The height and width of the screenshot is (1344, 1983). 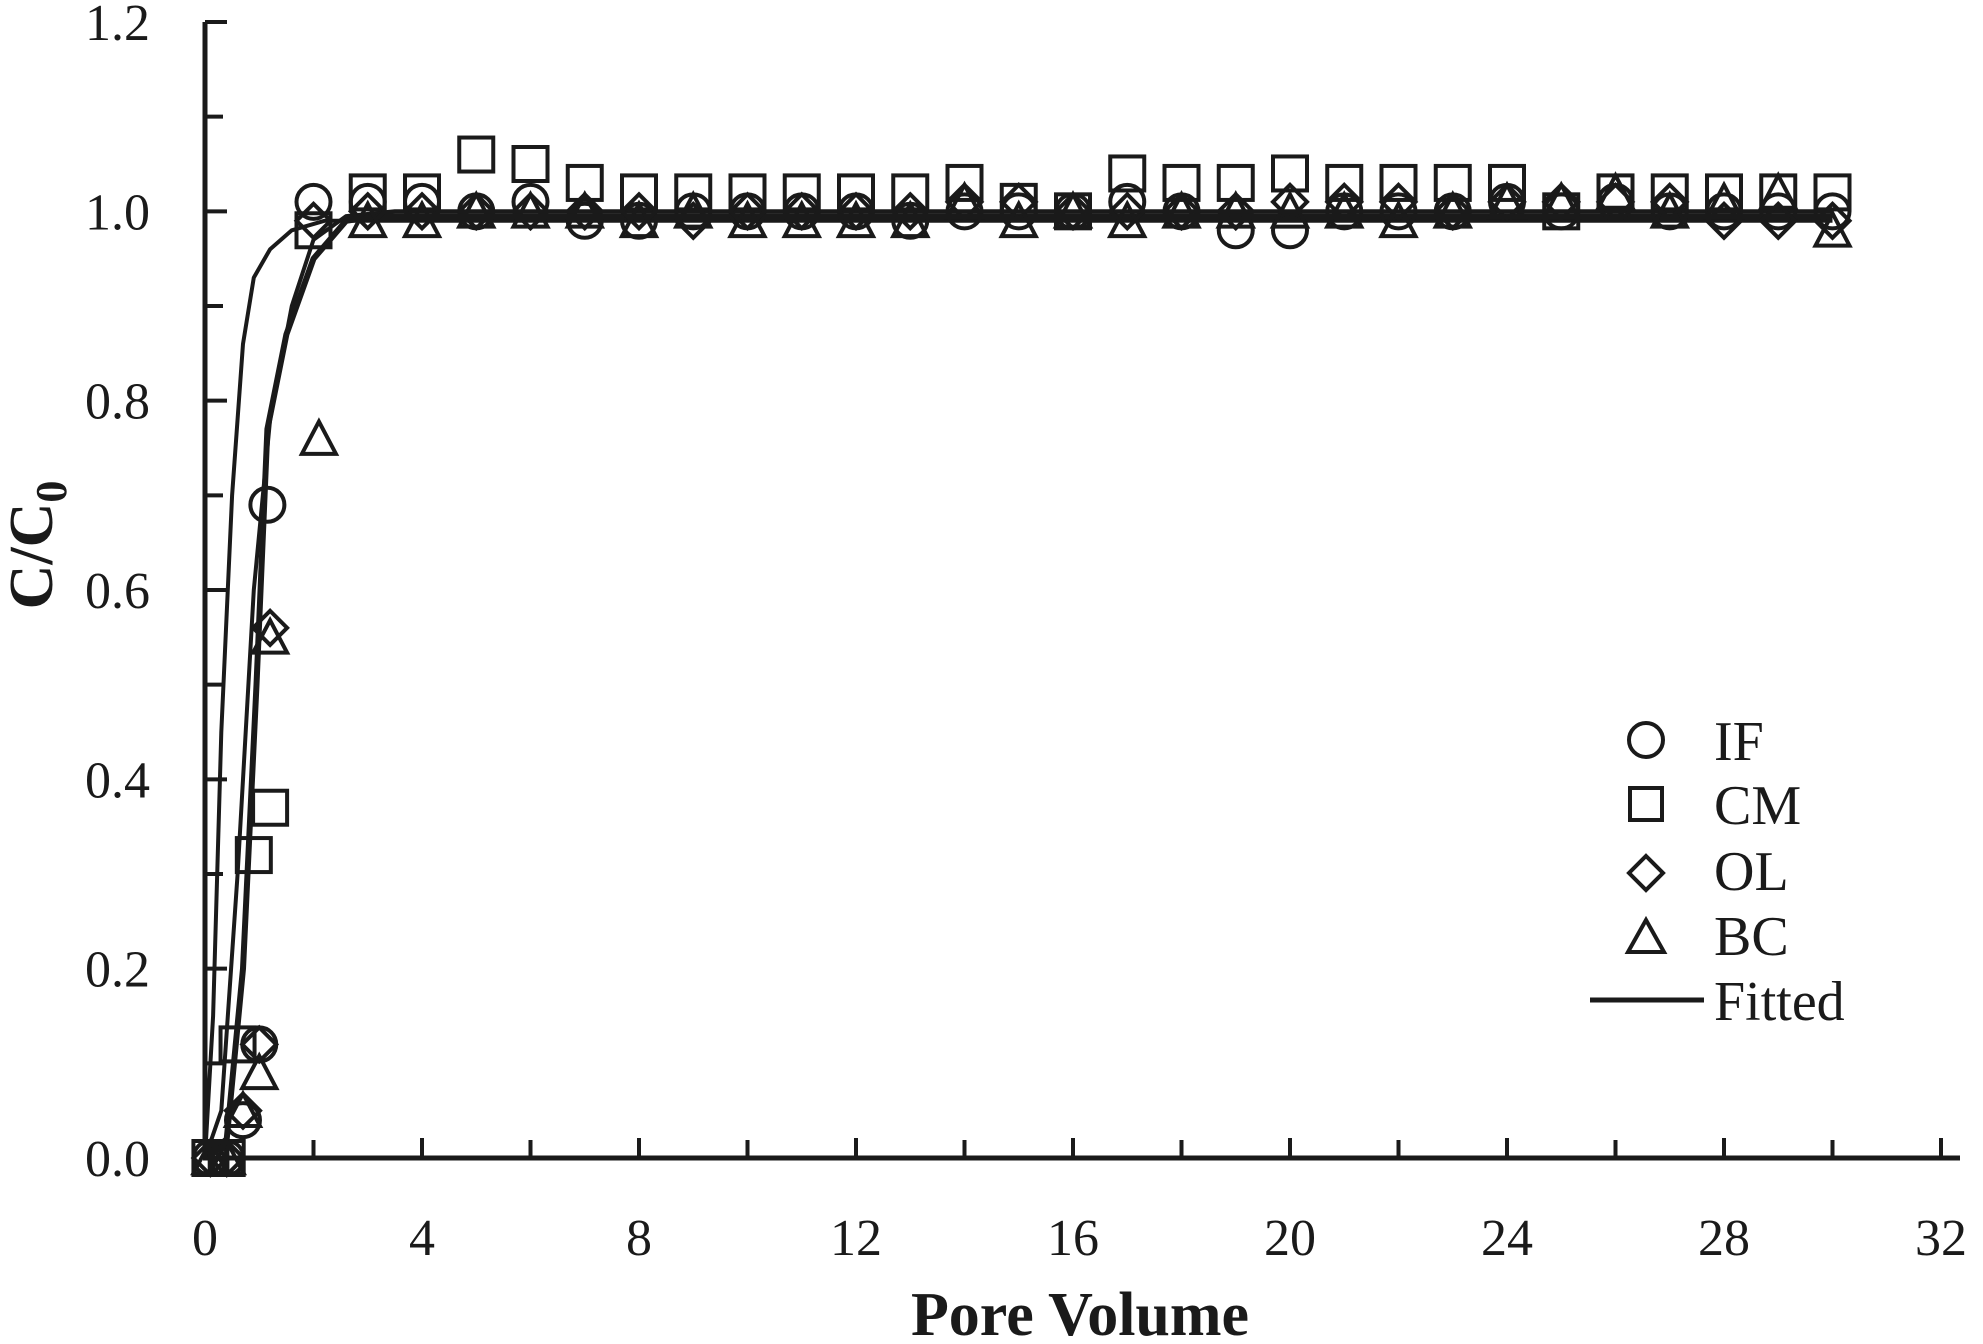 What do you see at coordinates (1751, 937) in the screenshot?
I see `legend-label-bc: BC` at bounding box center [1751, 937].